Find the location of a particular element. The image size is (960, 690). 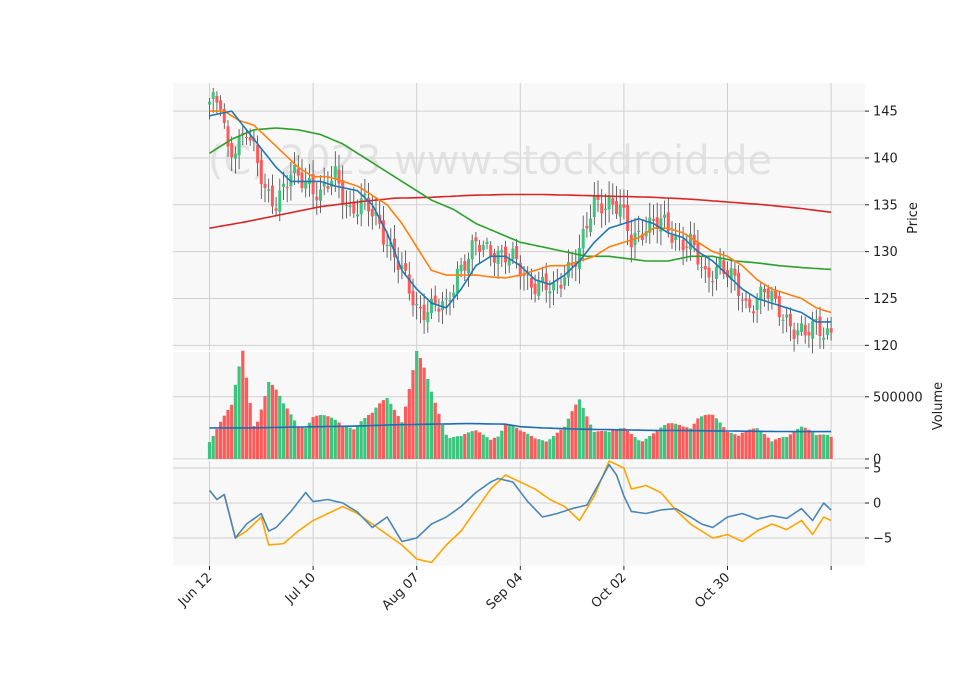

volume-axis: 0 500000 is located at coordinates (894, 429).